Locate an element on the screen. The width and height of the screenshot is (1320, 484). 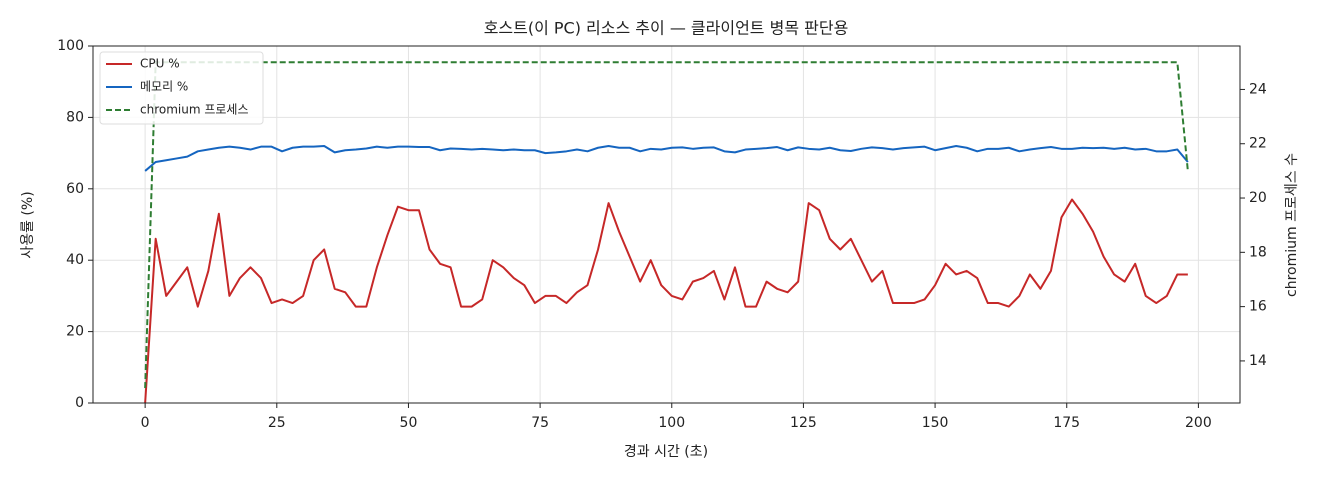
legend-box is located at coordinates (181, 88).